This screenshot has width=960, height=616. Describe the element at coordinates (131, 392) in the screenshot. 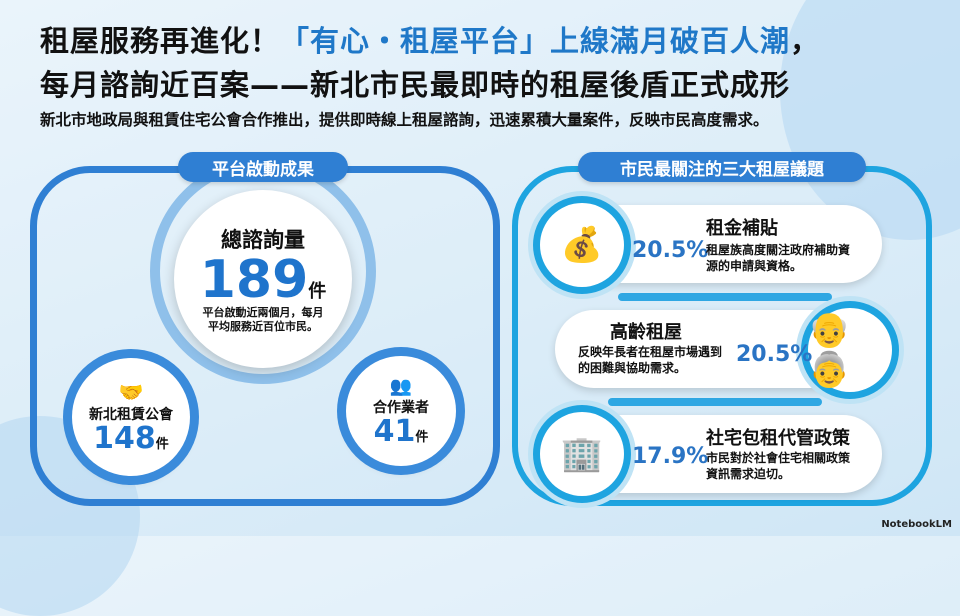

I see `handshake-building-icon: 🤝` at that location.